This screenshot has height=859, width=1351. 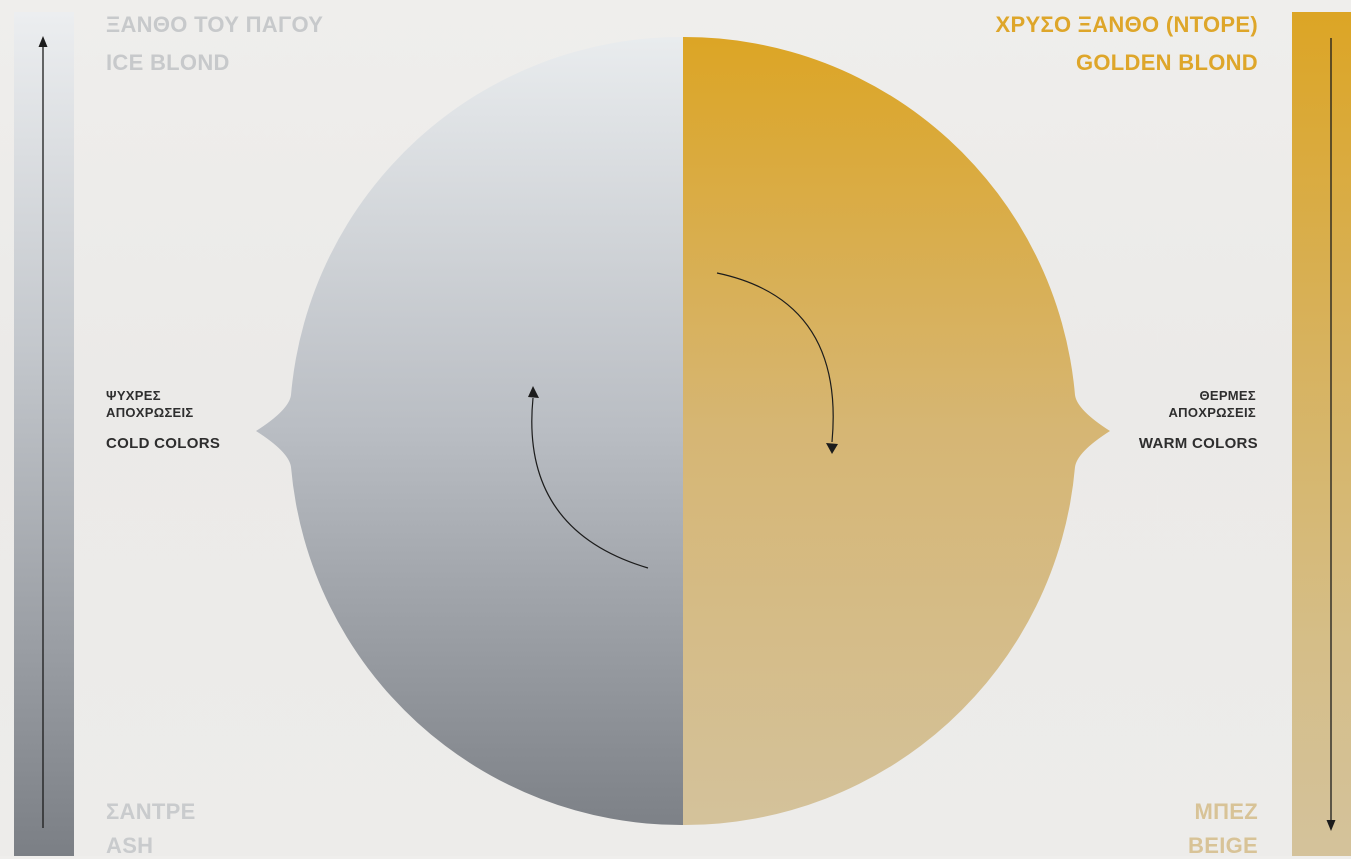 I want to click on cold-bottom-label-gr: ΣΑΝΤΡΕ, so click(x=151, y=811).